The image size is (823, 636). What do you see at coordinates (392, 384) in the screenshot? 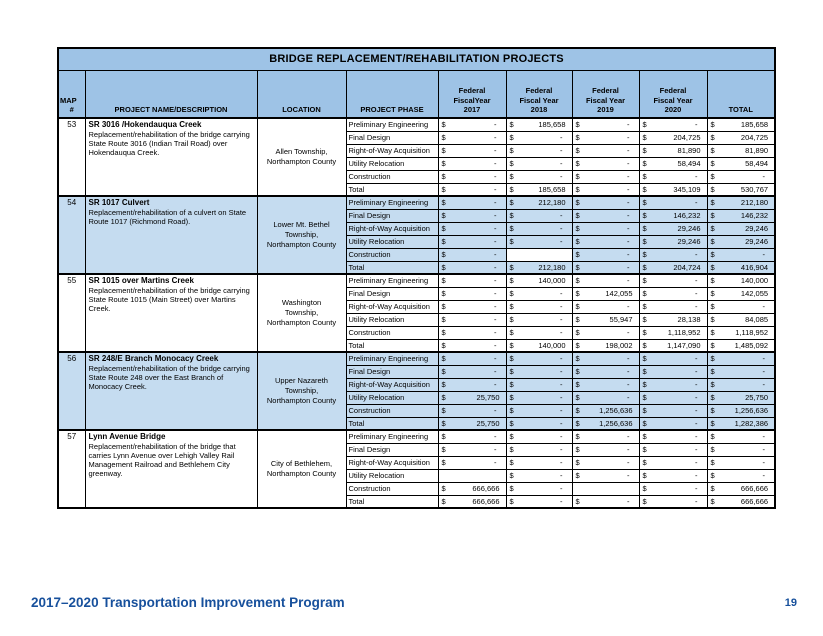
I see `phase-label: Right-of-Way Acquisition` at bounding box center [392, 384].